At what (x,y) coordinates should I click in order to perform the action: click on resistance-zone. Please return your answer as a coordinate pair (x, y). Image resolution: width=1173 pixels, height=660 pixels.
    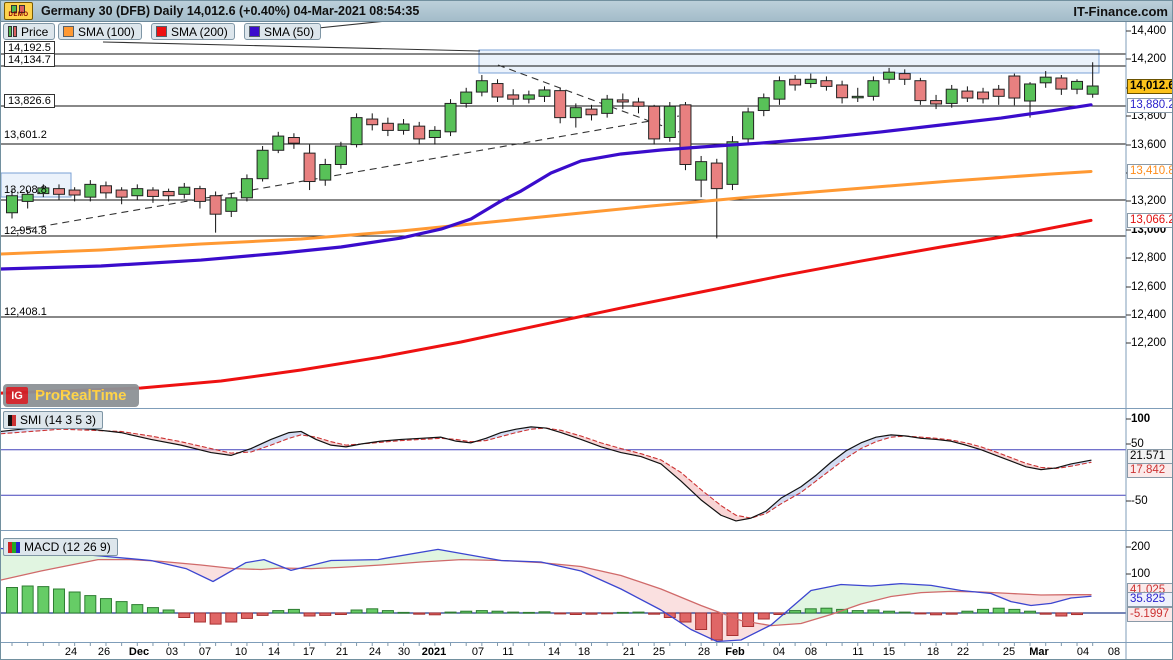
    Looking at the image, I should click on (789, 61).